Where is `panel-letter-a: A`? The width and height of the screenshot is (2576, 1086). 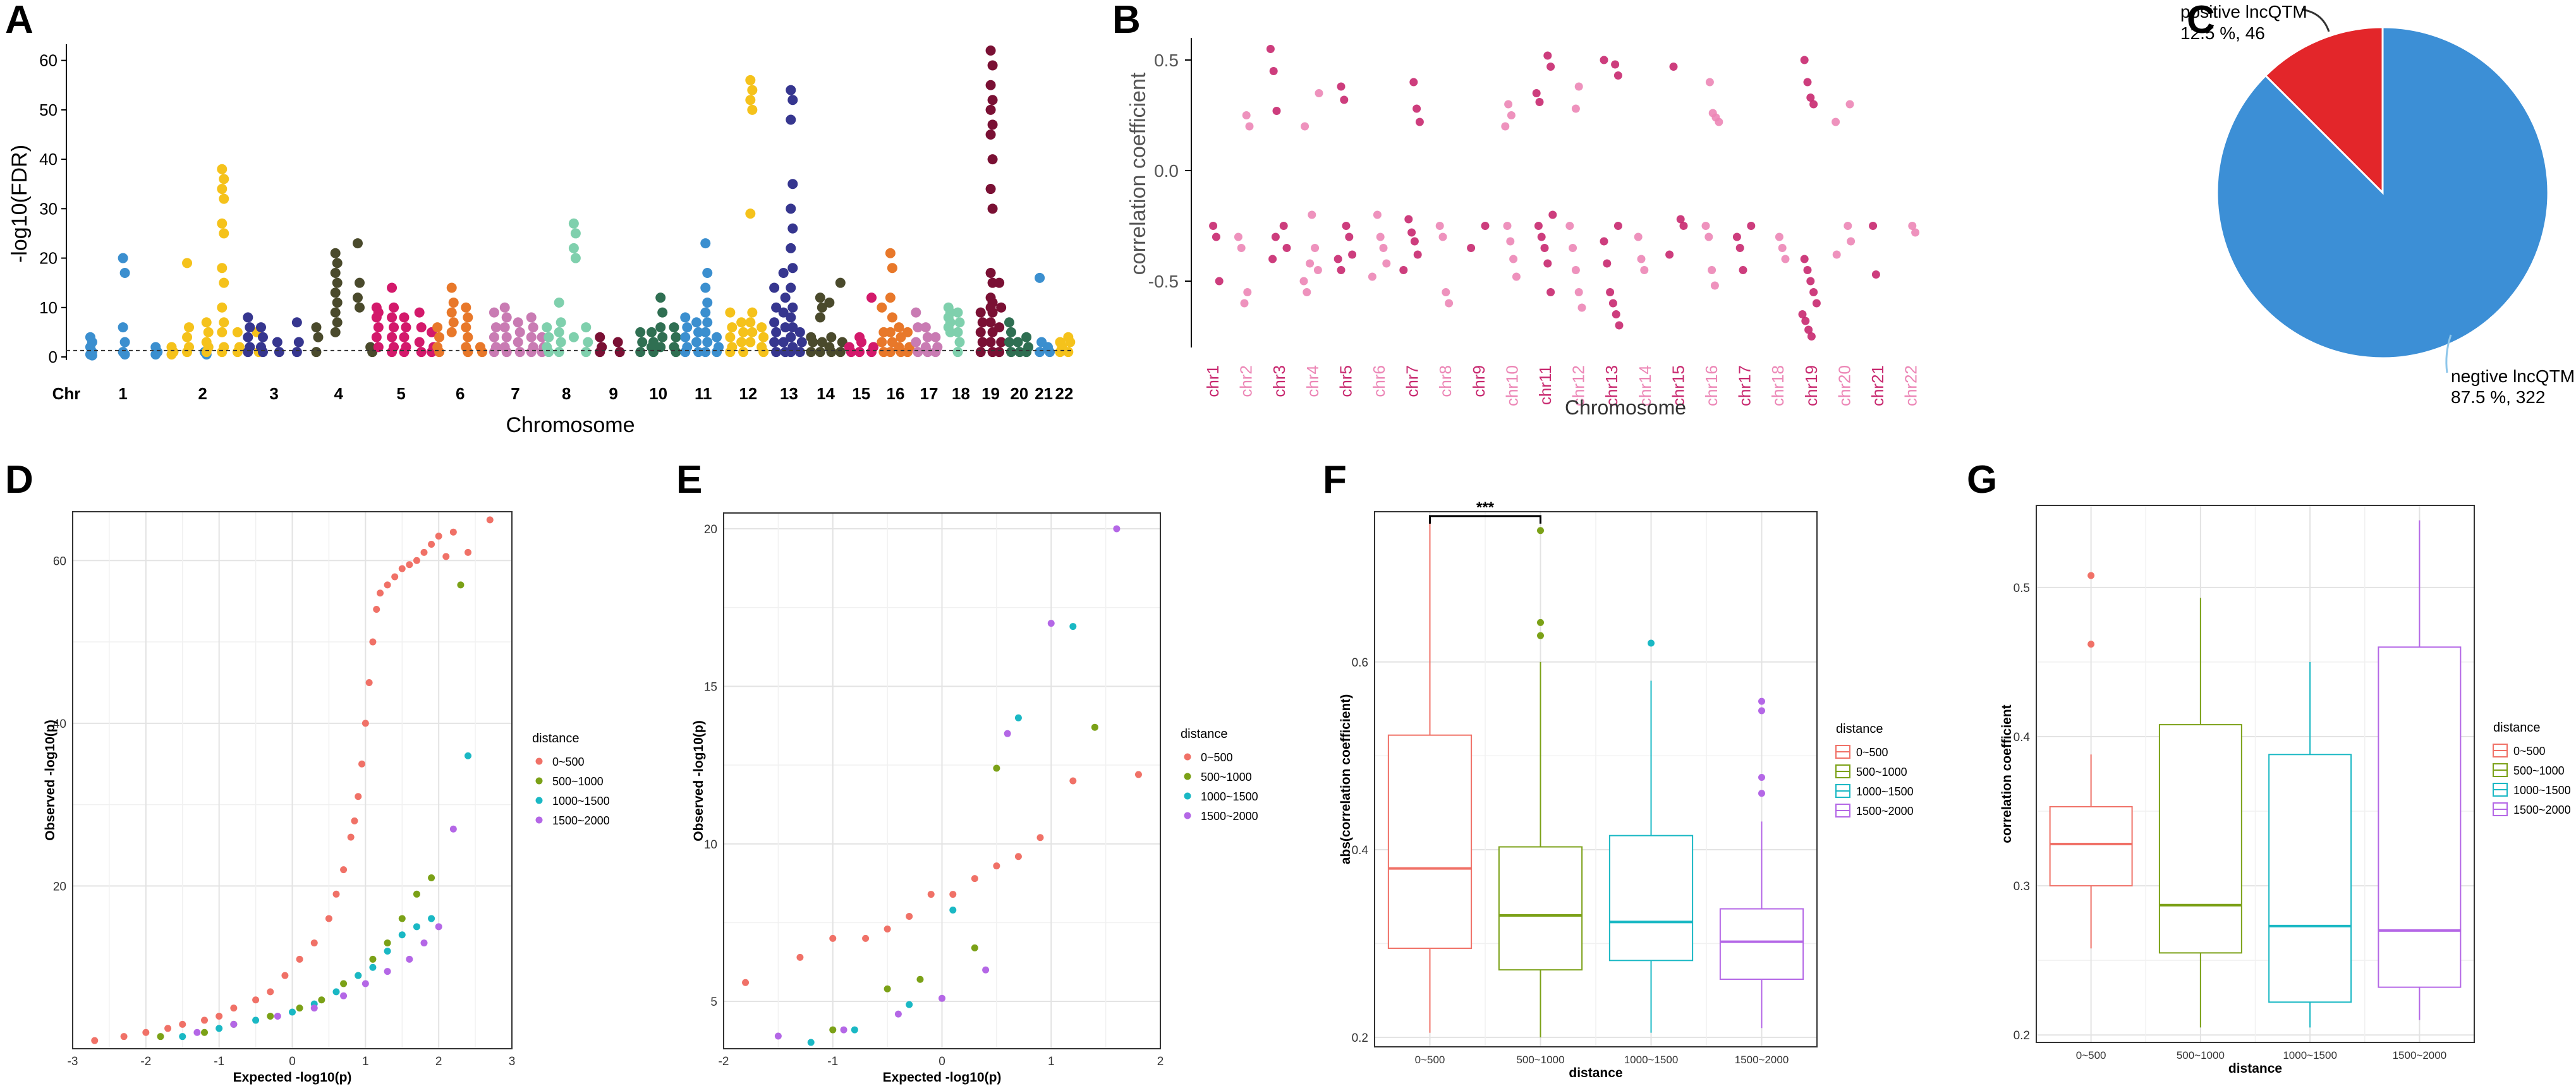
panel-letter-a: A is located at coordinates (19, 21).